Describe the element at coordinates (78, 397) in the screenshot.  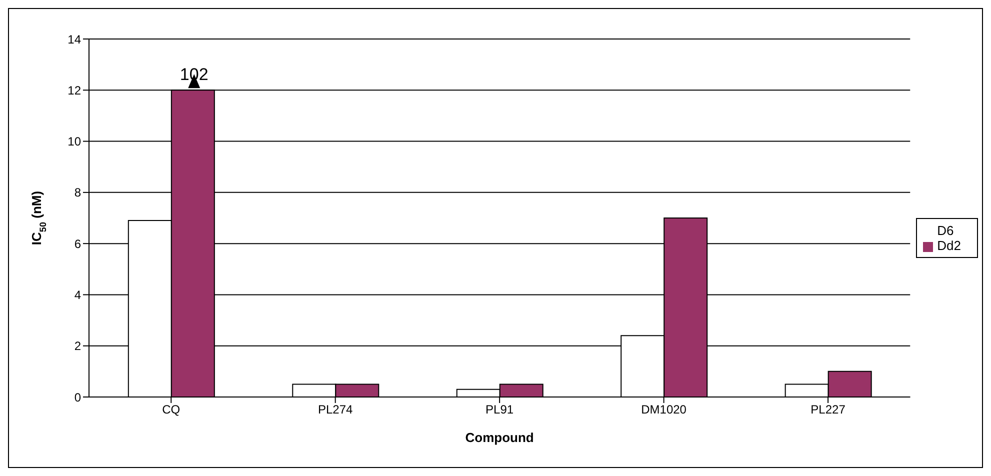
I see `y-tick-label: 0` at that location.